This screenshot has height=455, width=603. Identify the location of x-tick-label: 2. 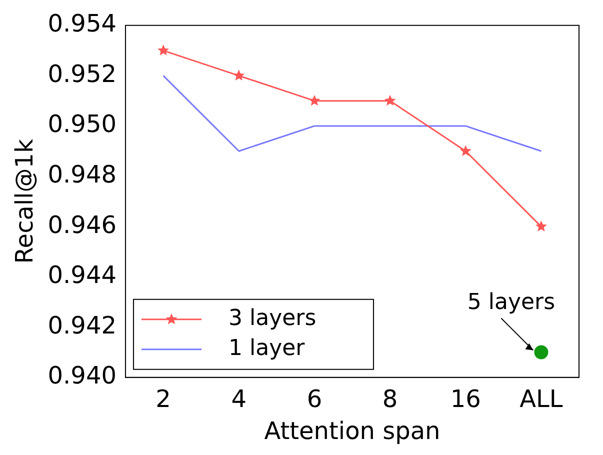
(163, 399).